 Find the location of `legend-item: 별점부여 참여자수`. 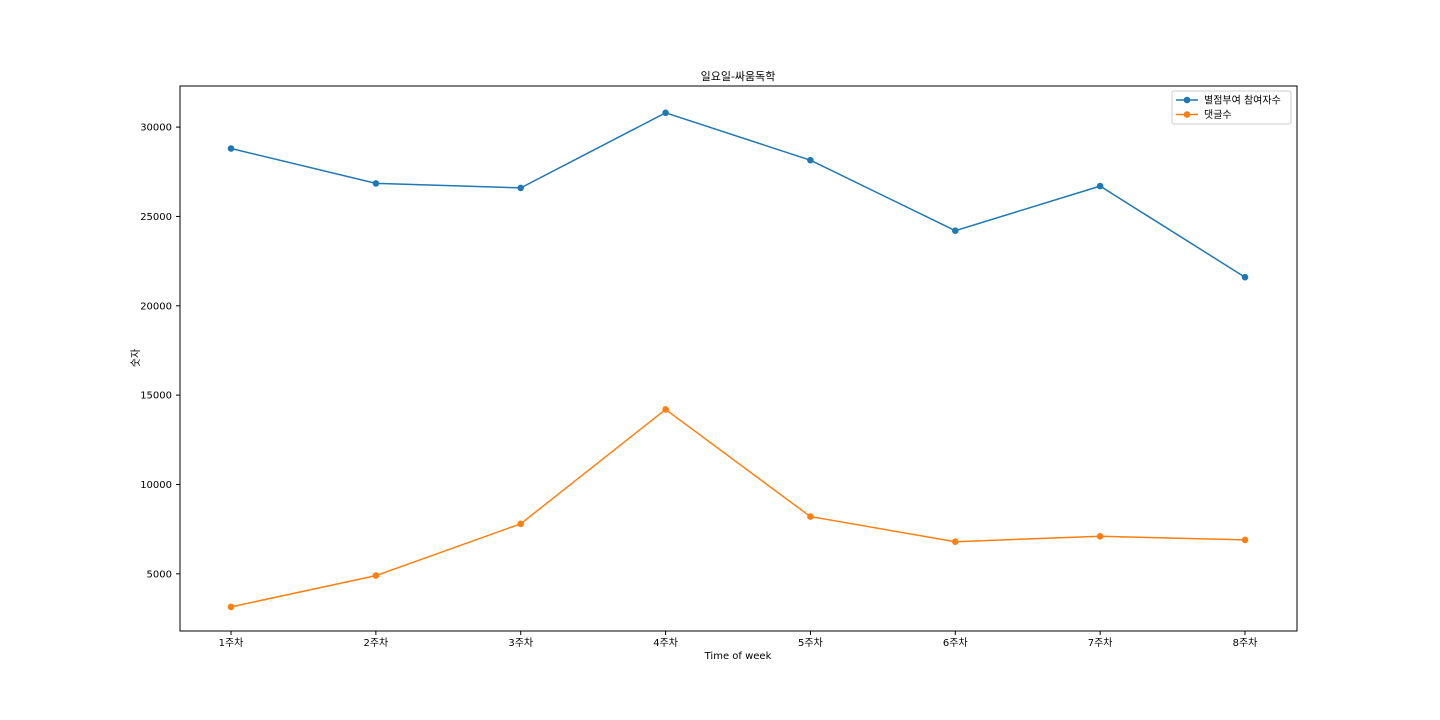

legend-item: 별점부여 참여자수 is located at coordinates (1228, 101).